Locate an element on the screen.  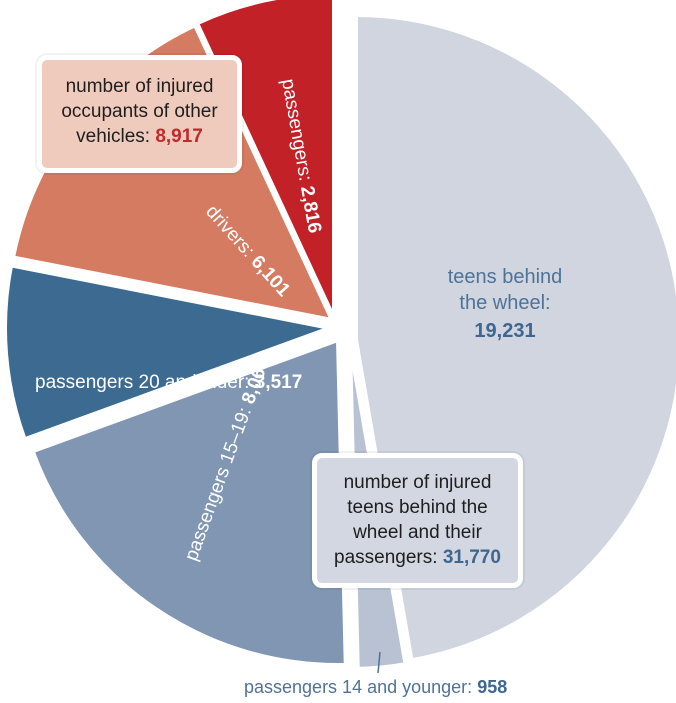
label-passengers-20-older: passengers 20 and older: 3,517 is located at coordinates (168, 382).